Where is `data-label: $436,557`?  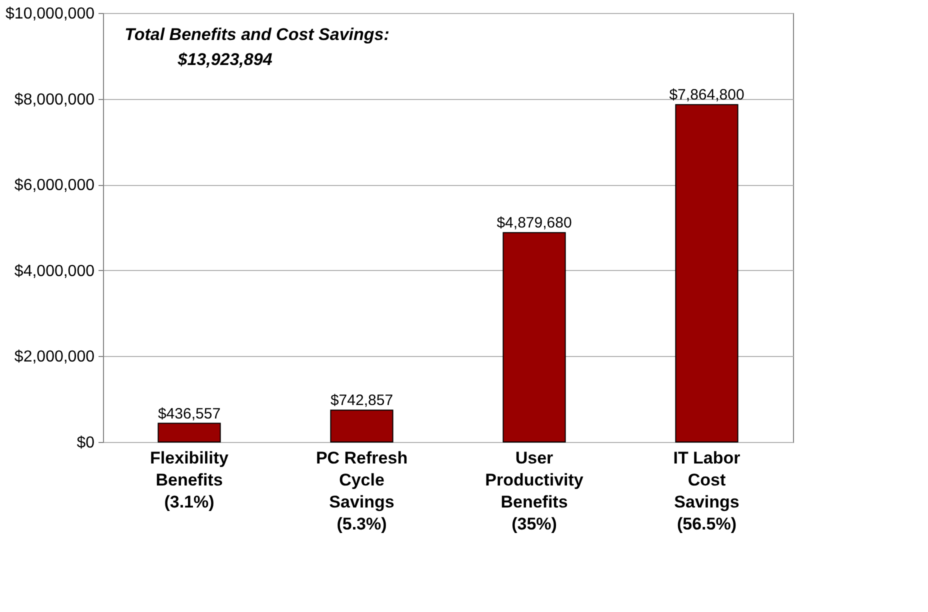
data-label: $436,557 is located at coordinates (189, 413).